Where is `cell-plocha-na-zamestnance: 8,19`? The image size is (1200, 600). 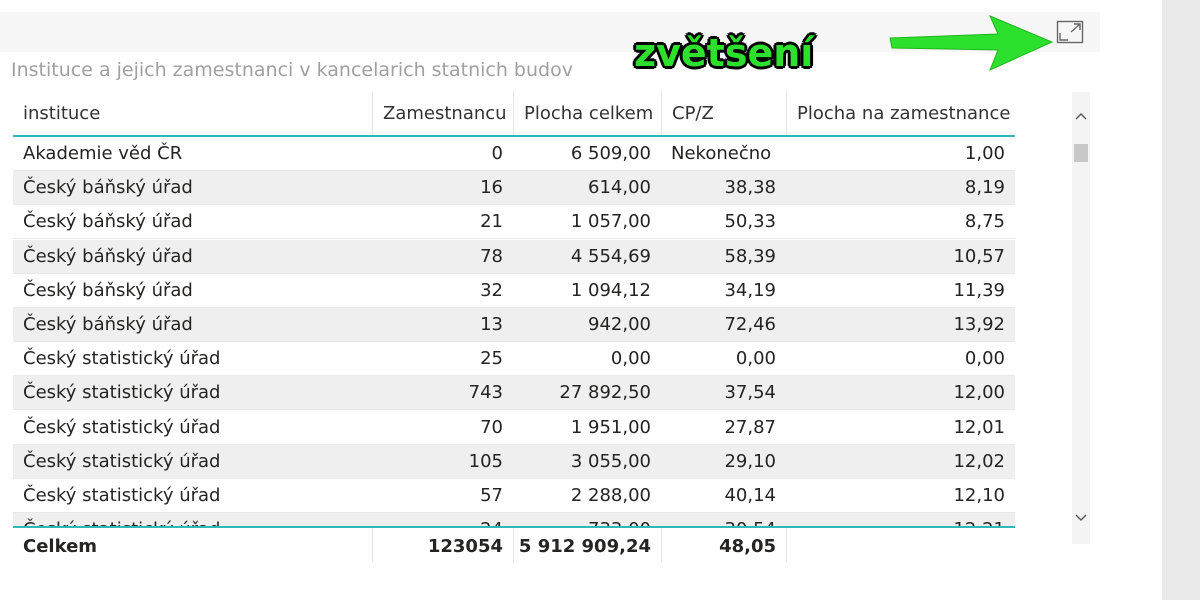 cell-plocha-na-zamestnance: 8,19 is located at coordinates (984, 188).